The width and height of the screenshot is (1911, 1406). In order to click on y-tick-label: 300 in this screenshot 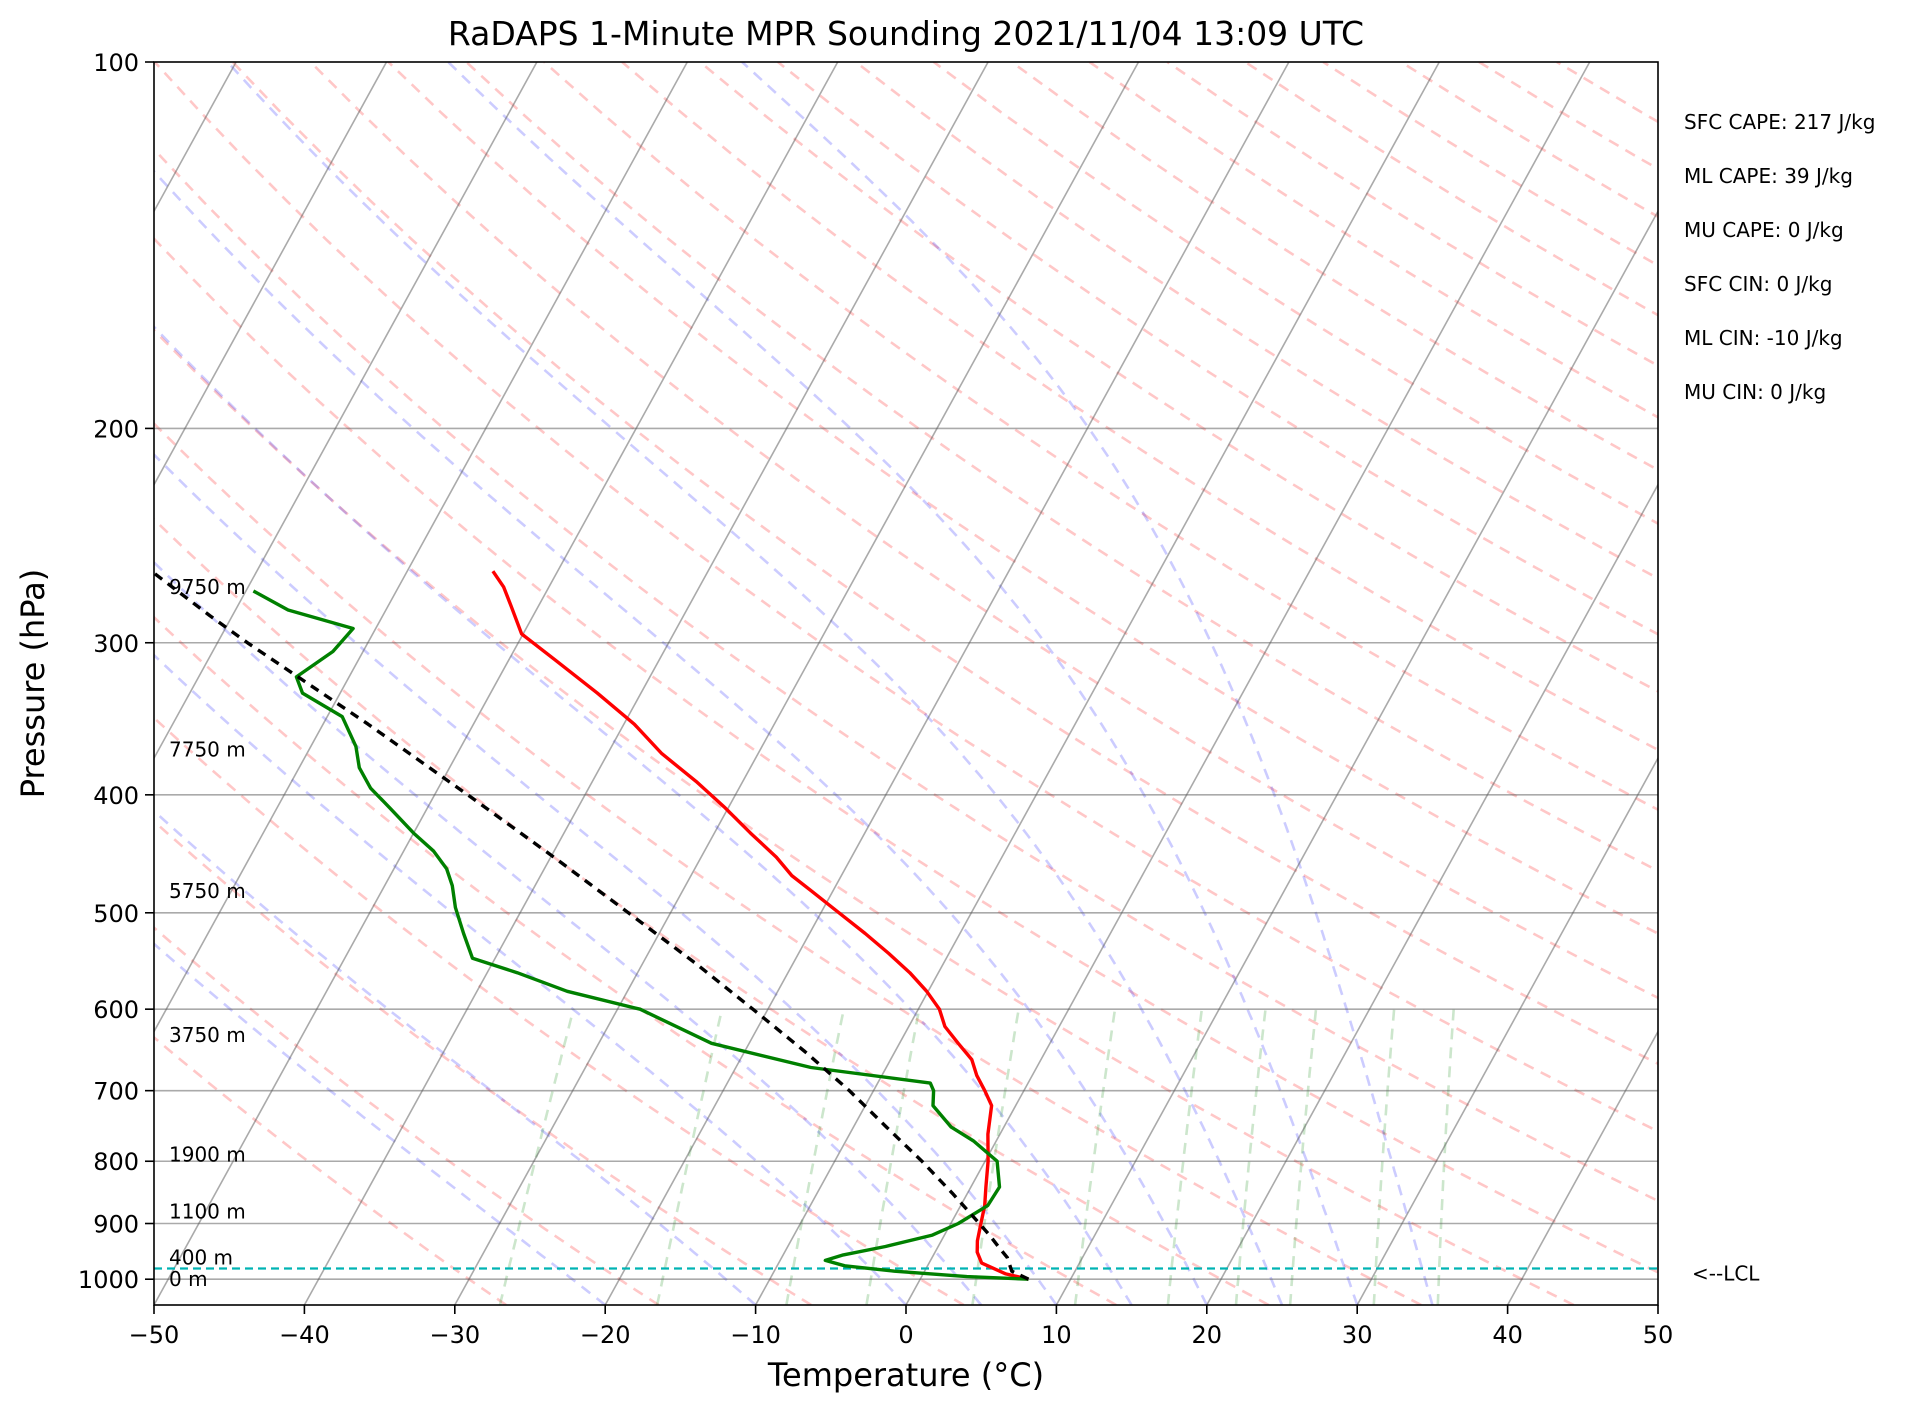, I will do `click(116, 644)`.